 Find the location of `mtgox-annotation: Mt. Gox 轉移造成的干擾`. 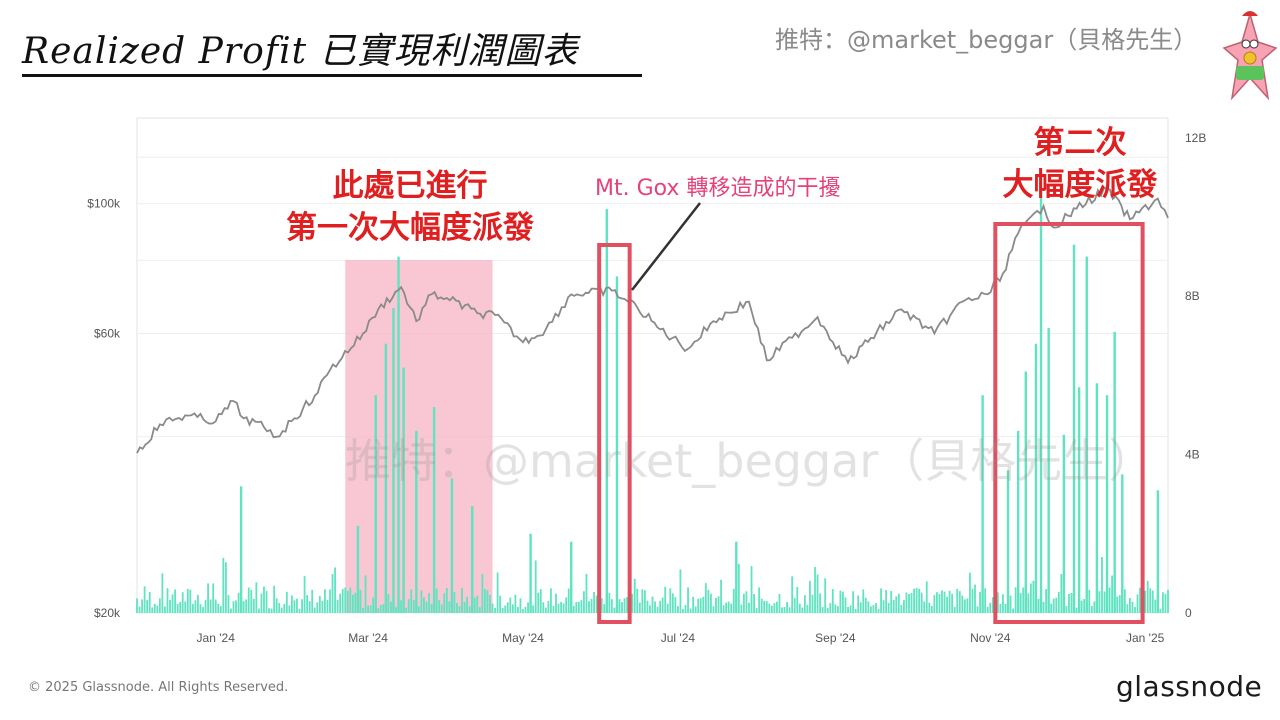

mtgox-annotation: Mt. Gox 轉移造成的干擾 is located at coordinates (718, 188).